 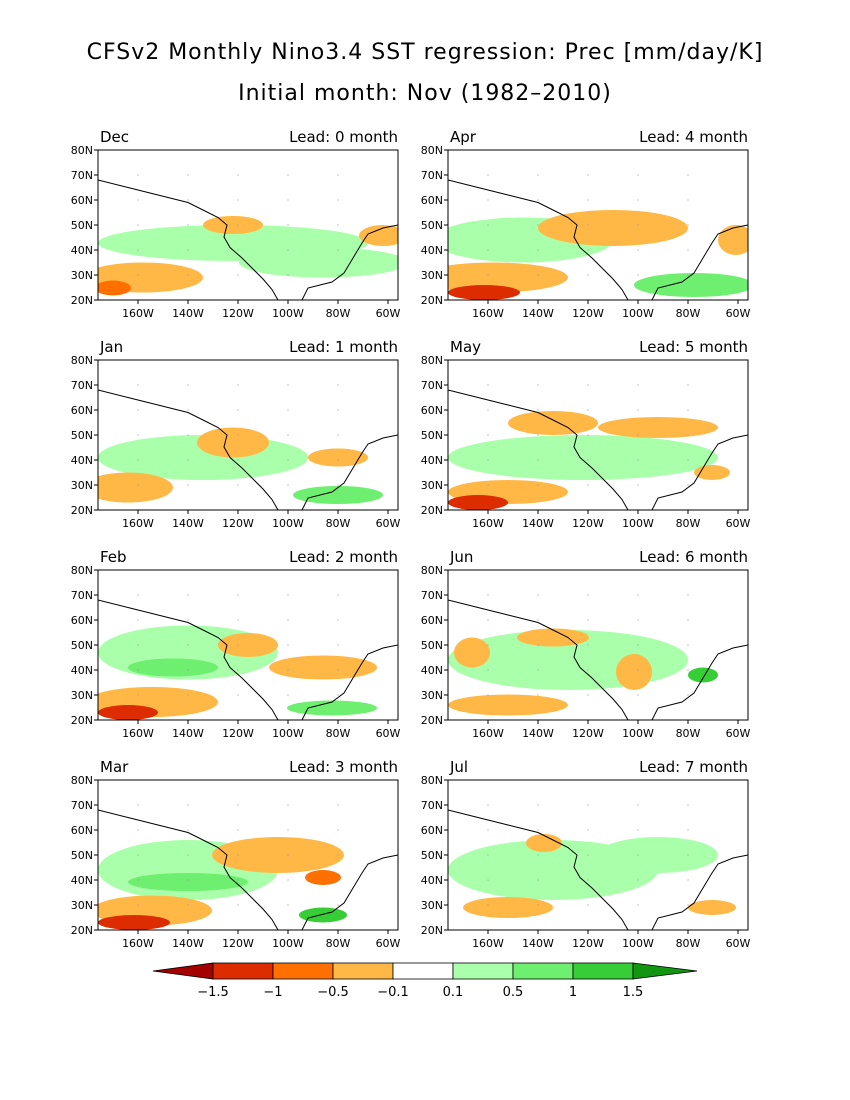 What do you see at coordinates (82, 150) in the screenshot?
I see `lat-tick-label: 80N` at bounding box center [82, 150].